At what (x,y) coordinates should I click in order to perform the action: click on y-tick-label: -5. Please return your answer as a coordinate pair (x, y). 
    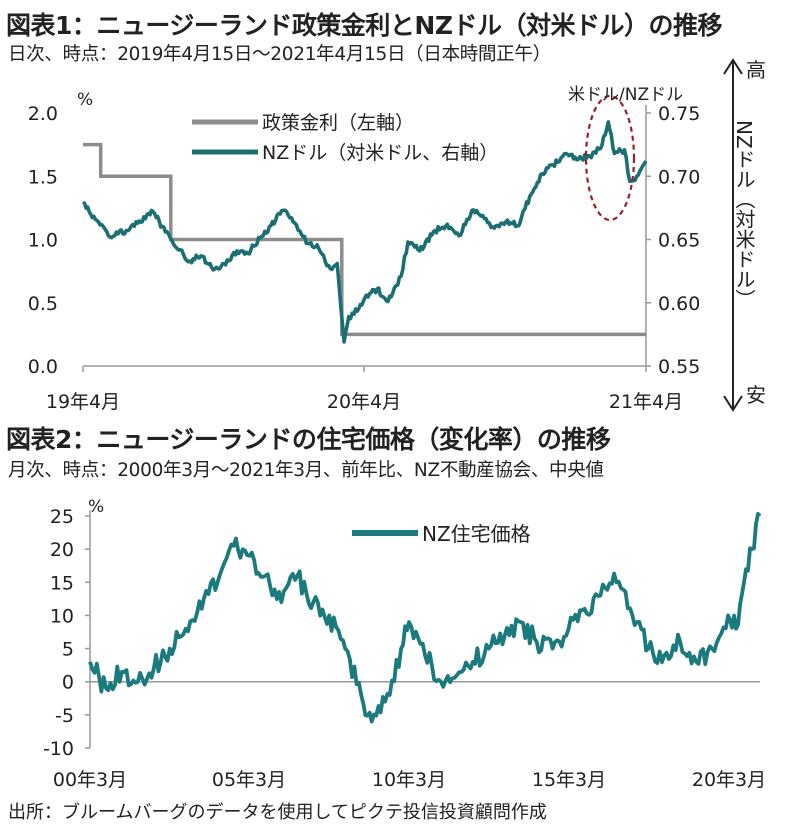
    Looking at the image, I should click on (64, 716).